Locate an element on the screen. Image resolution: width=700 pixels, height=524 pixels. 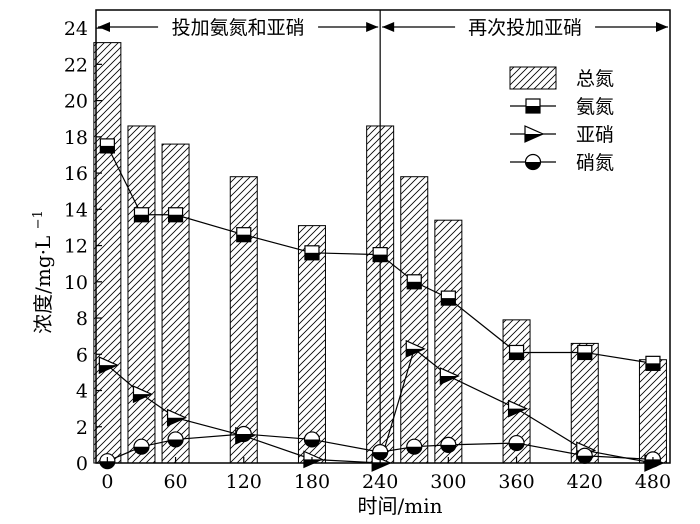
y-tick-label: 8 is located at coordinates (82, 319).